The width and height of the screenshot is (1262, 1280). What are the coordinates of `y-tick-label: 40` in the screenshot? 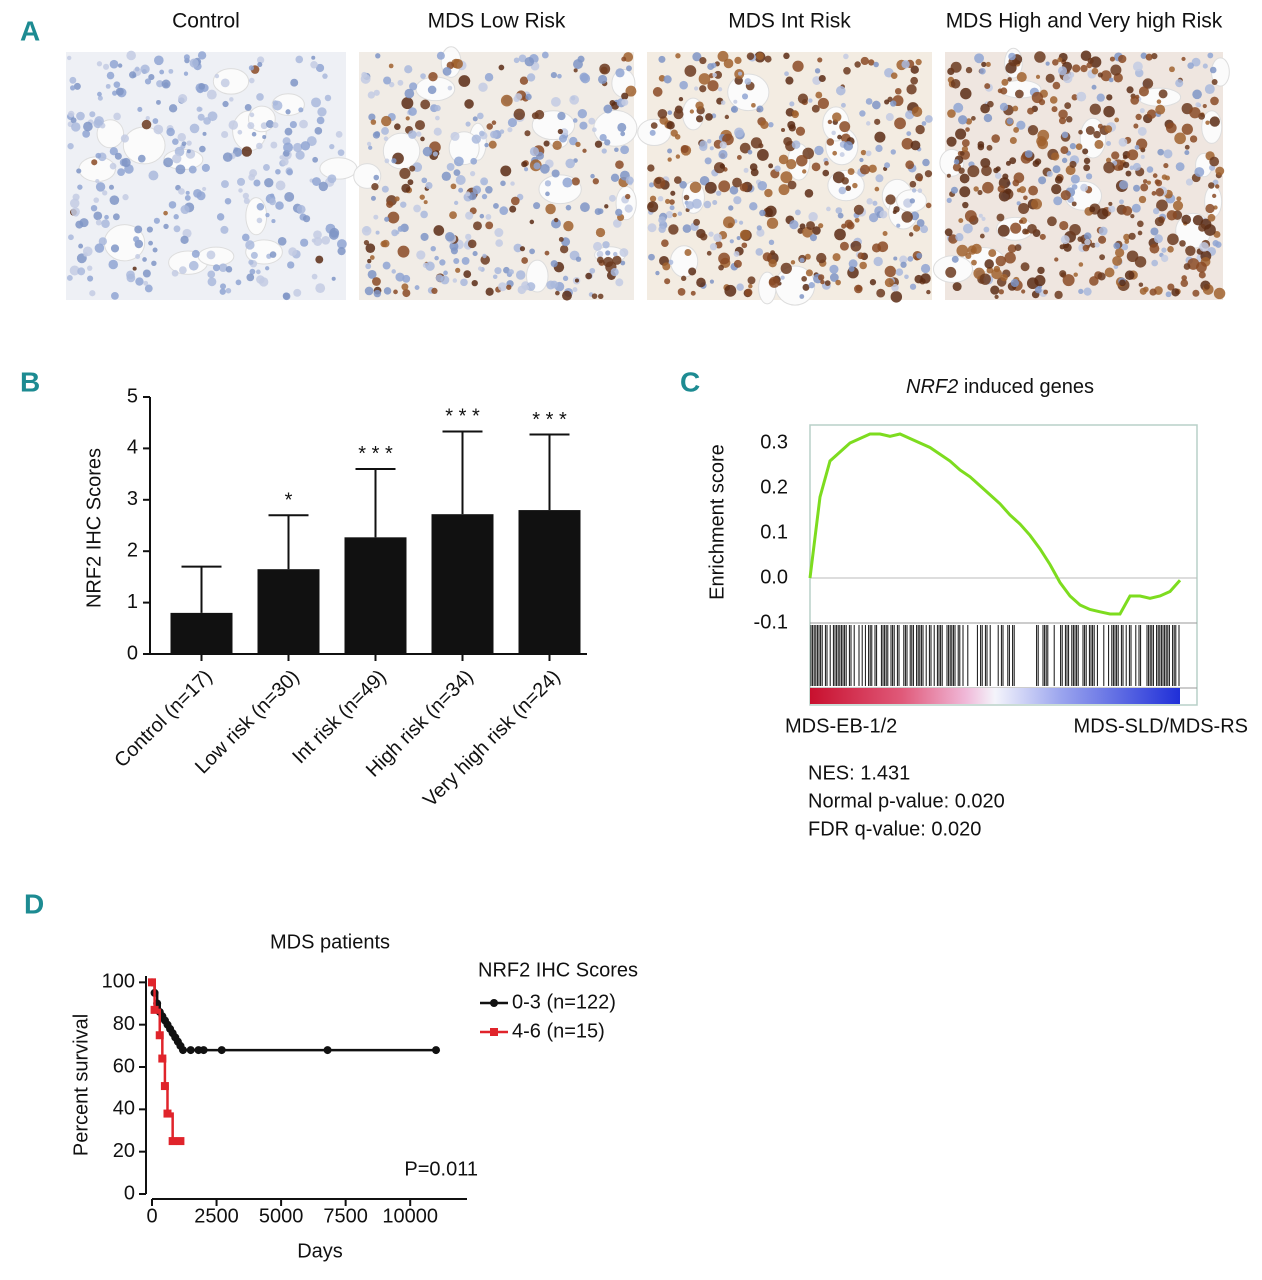 It's located at (124, 1109).